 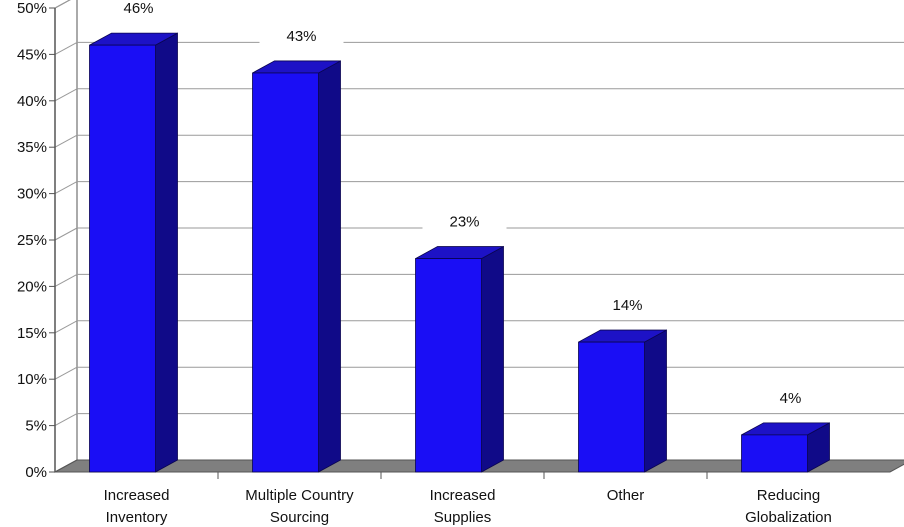 What do you see at coordinates (463, 506) in the screenshot?
I see `x-category-label: Increased Supplies` at bounding box center [463, 506].